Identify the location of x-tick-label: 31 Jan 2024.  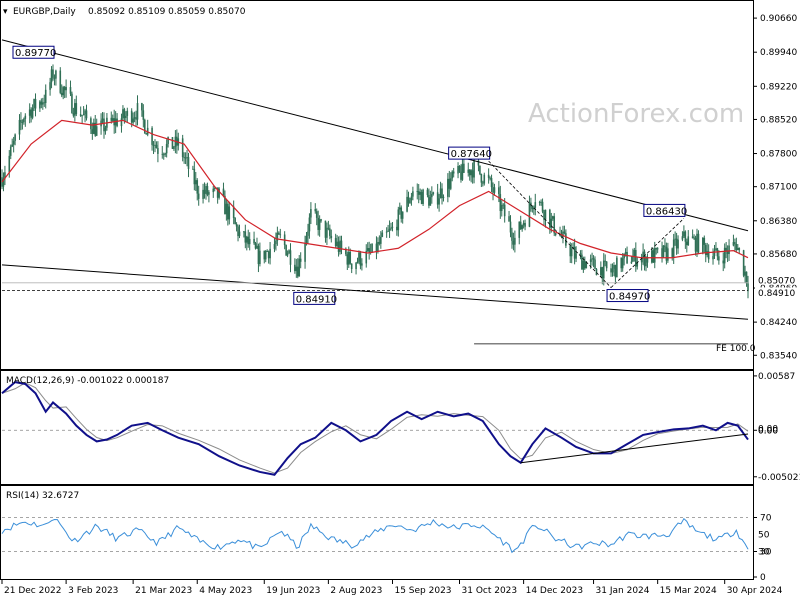
(623, 591).